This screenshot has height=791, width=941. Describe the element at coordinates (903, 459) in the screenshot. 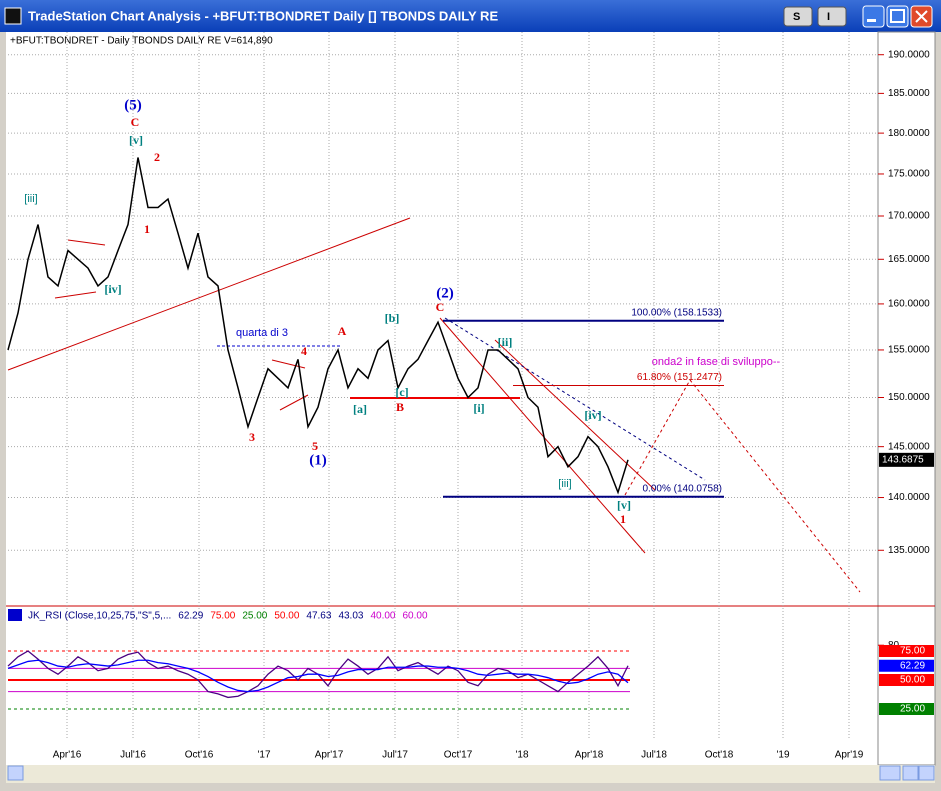

I see `last-price-label: 143.6875` at that location.